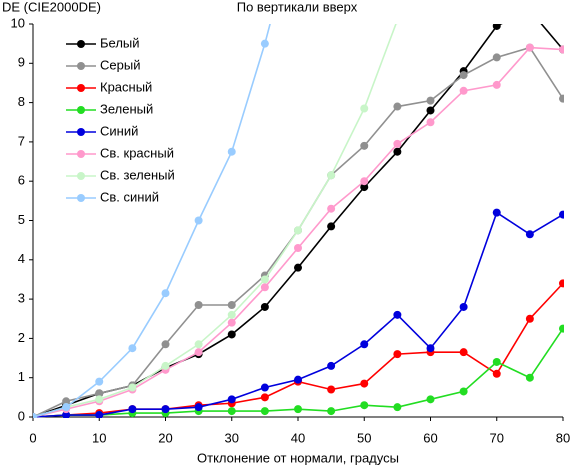 Image resolution: width=571 pixels, height=473 pixels. I want to click on x-tick-label: 60, so click(430, 437).